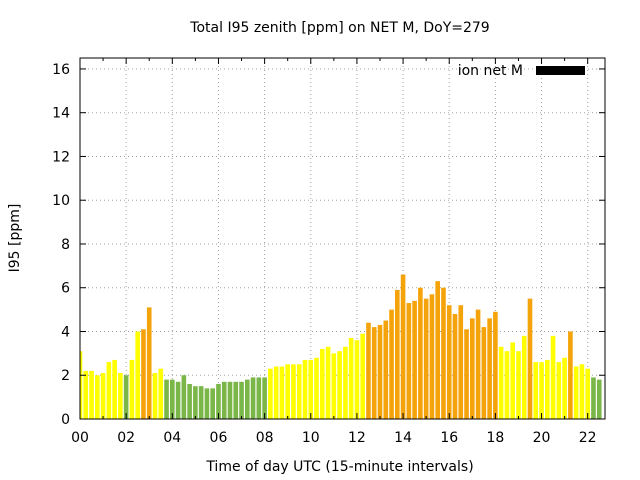 The height and width of the screenshot is (480, 640). I want to click on y-tick-label-12: 12, so click(61, 157).